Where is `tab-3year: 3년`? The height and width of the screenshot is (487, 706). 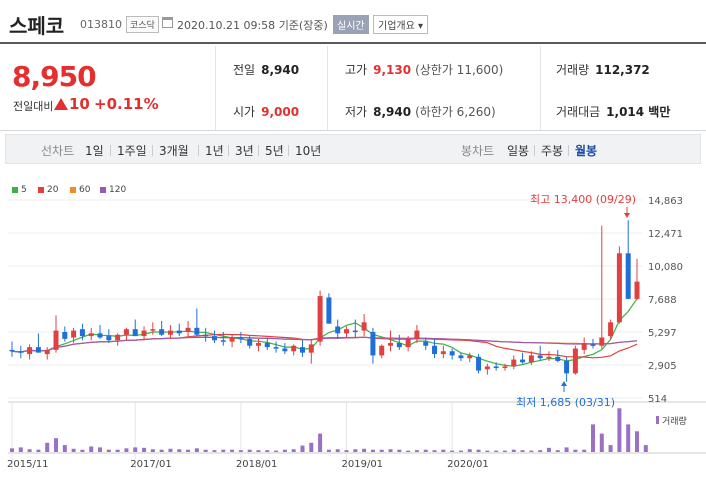
tab-3year: 3년 is located at coordinates (244, 151).